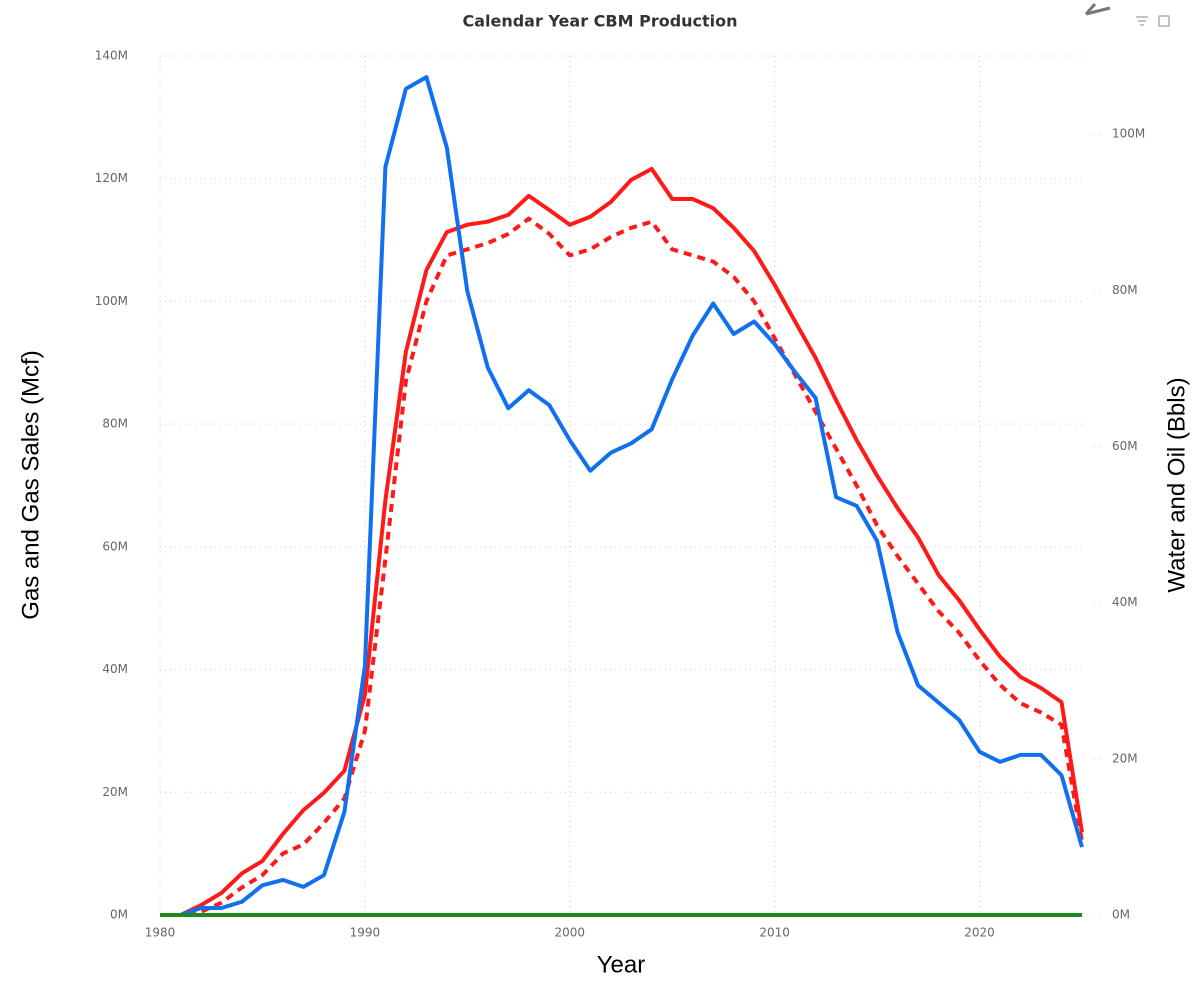 Image resolution: width=1195 pixels, height=983 pixels. What do you see at coordinates (1164, 21) in the screenshot?
I see `focus-icon` at bounding box center [1164, 21].